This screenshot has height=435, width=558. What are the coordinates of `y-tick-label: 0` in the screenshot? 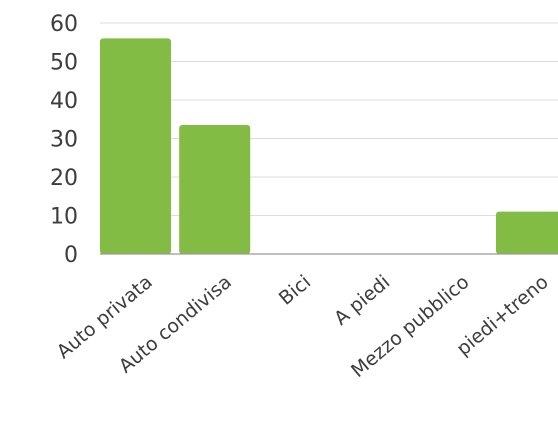 It's located at (71, 255).